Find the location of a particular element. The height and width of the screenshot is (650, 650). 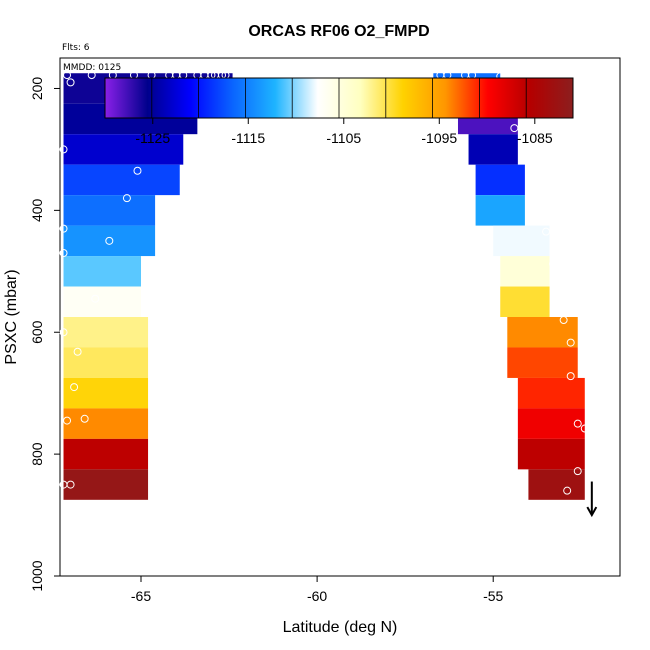

x-tick-label: -65 is located at coordinates (141, 596).